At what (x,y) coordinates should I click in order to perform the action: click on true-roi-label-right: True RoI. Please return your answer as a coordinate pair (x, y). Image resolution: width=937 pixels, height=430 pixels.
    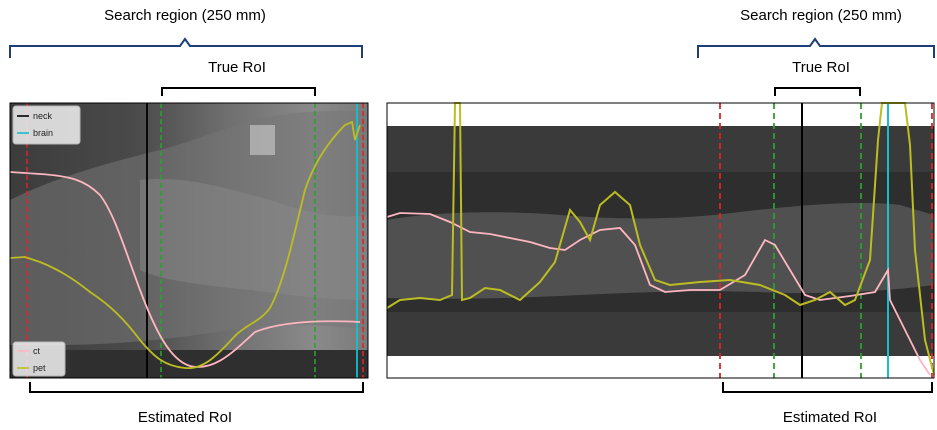
    Looking at the image, I should click on (821, 67).